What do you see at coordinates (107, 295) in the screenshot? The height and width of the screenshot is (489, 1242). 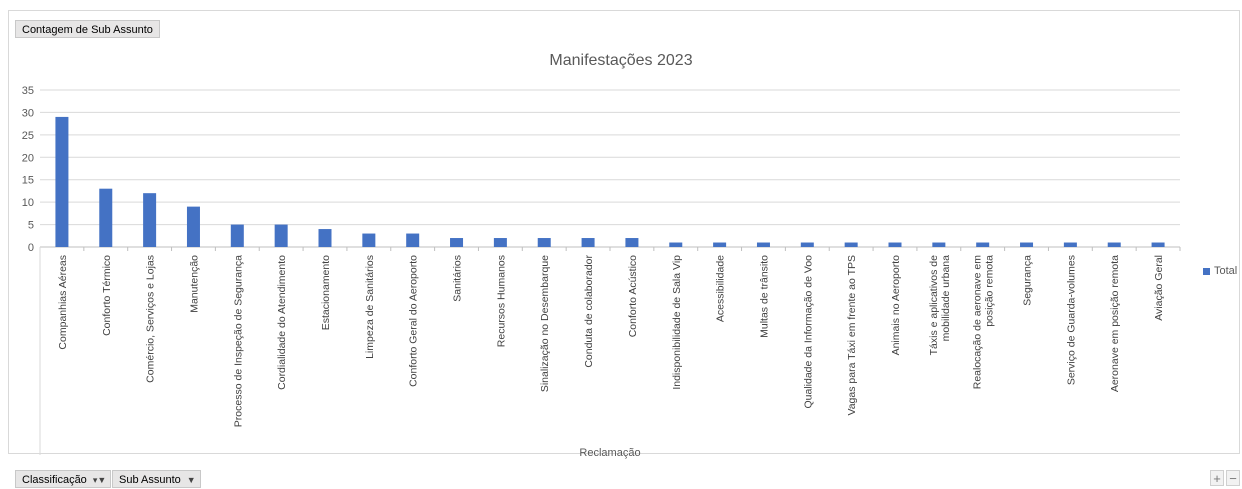 I see `x-tick-label: Conforto Térmico` at bounding box center [107, 295].